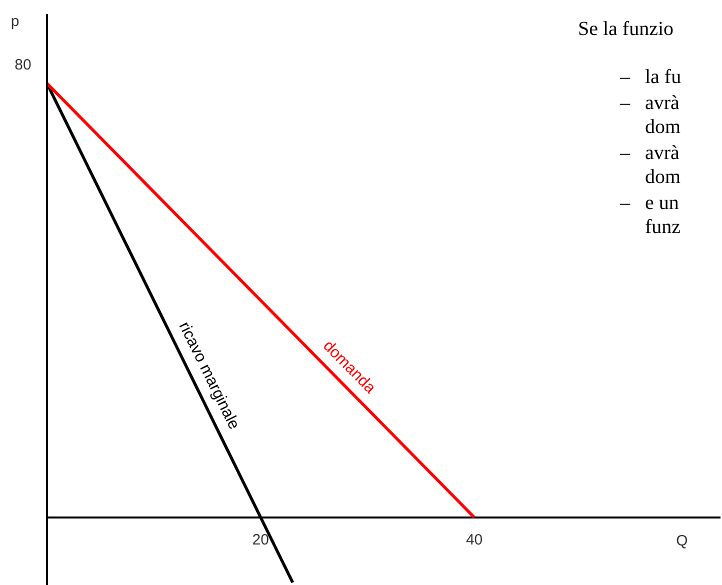 This screenshot has height=585, width=722. Describe the element at coordinates (15, 21) in the screenshot. I see `y-axis-title: p` at that location.